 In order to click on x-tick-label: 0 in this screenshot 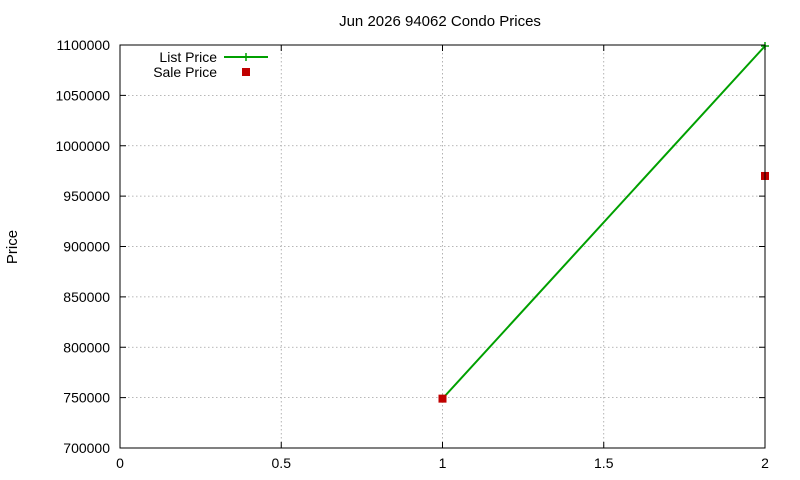, I will do `click(120, 463)`.